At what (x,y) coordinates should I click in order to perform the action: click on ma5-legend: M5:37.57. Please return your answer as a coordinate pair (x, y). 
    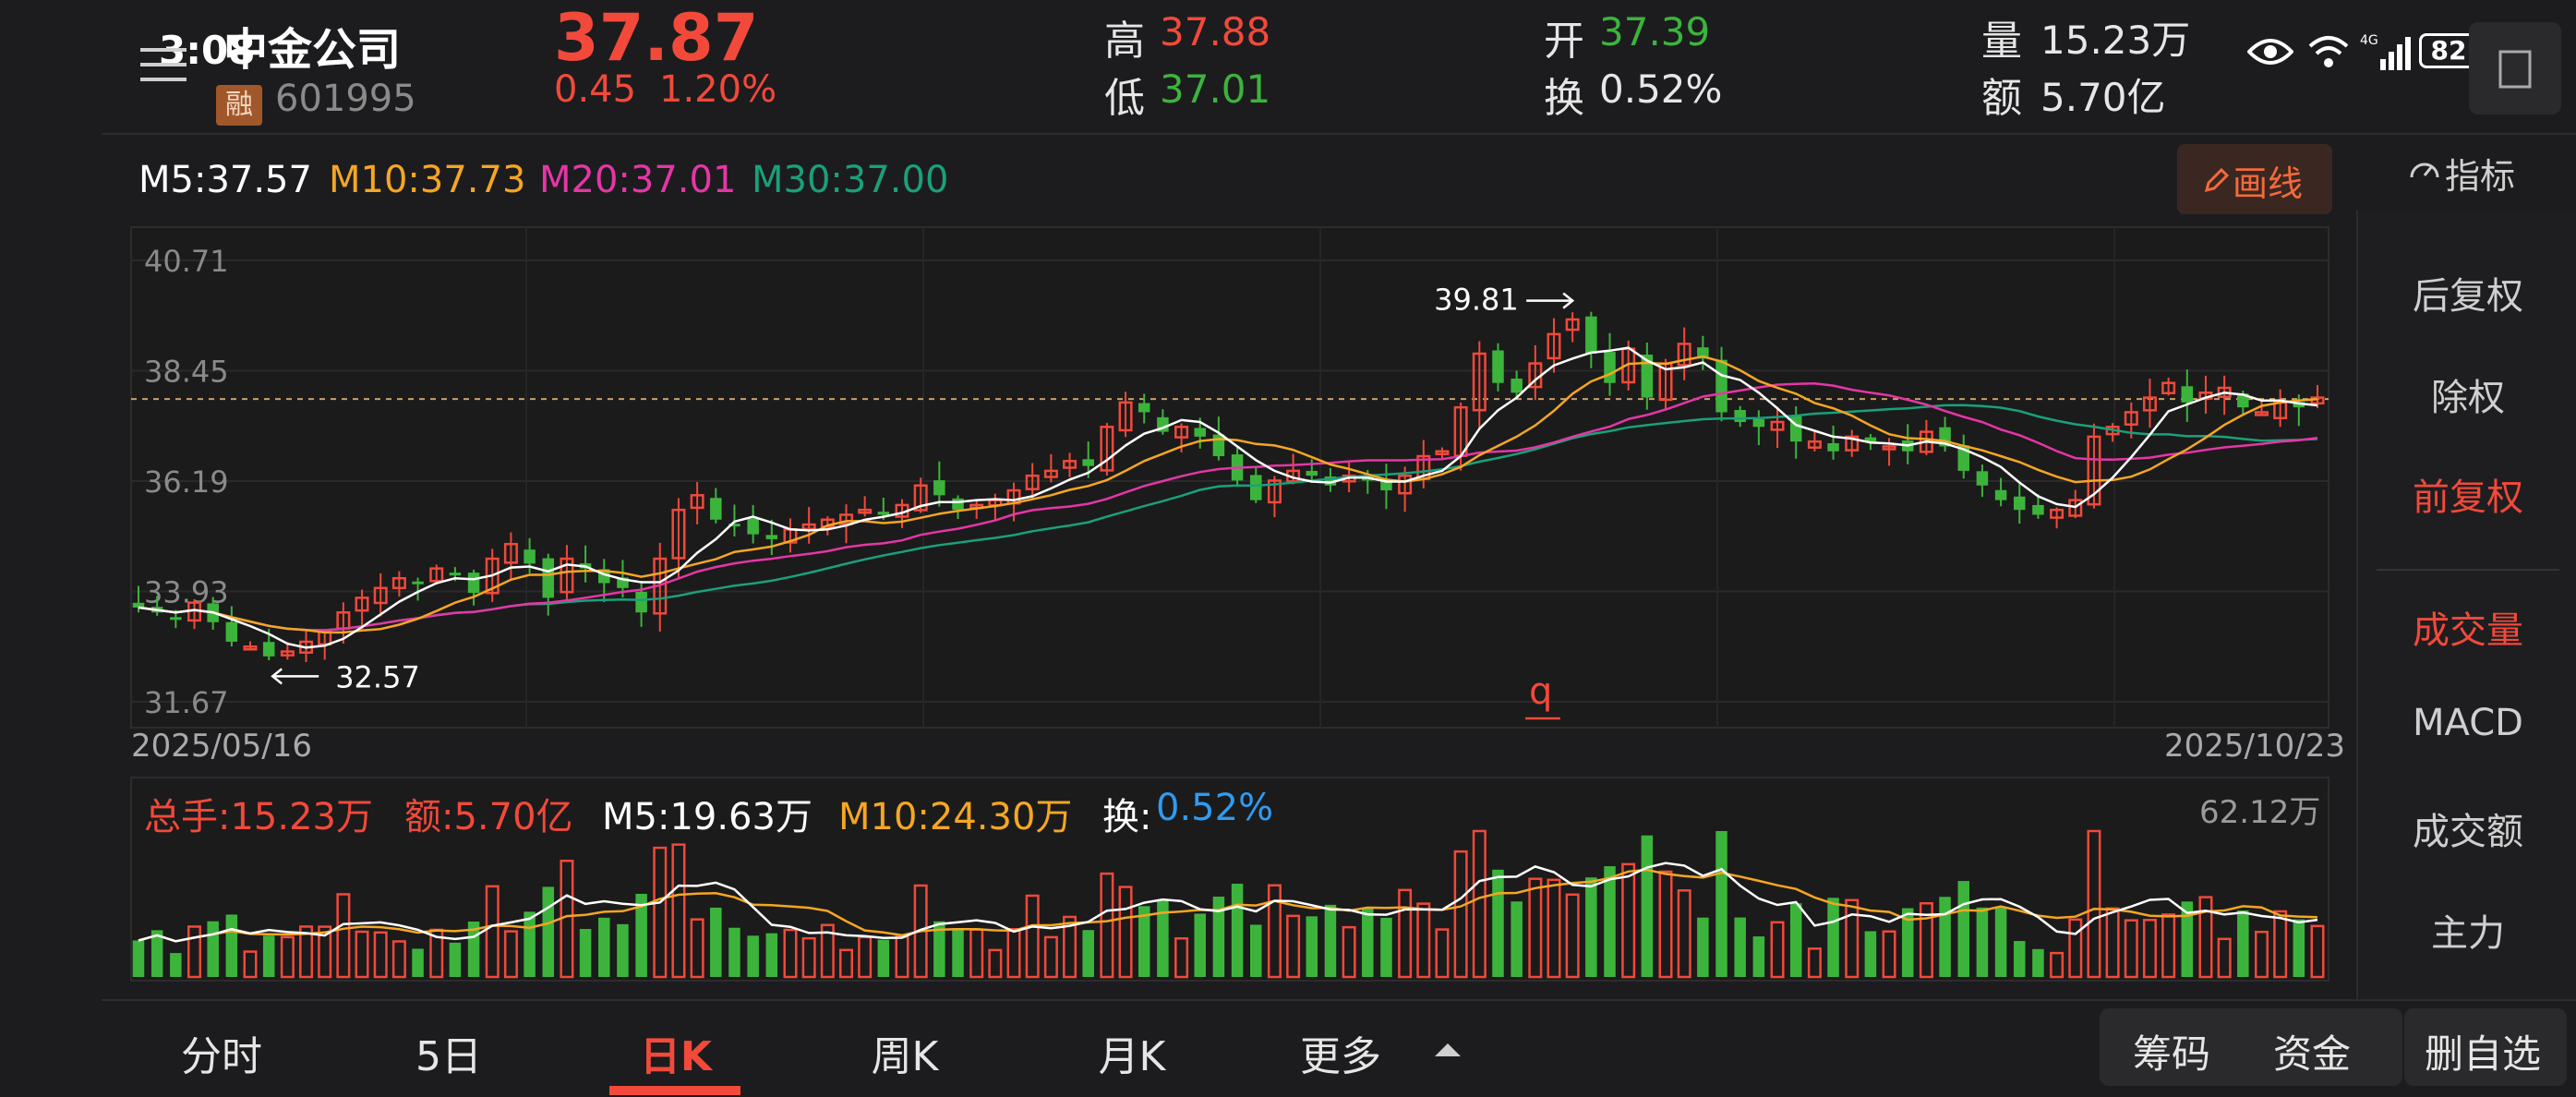
    Looking at the image, I should click on (225, 180).